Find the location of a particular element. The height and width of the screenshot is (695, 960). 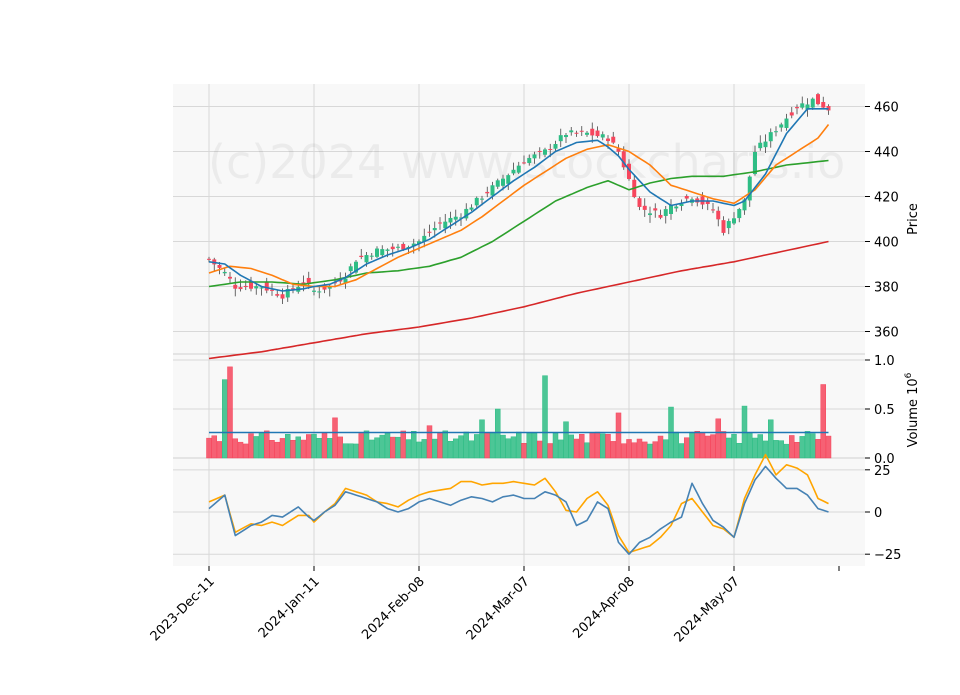

x-tick-label: 2024-Mar-07 is located at coordinates (498, 608).